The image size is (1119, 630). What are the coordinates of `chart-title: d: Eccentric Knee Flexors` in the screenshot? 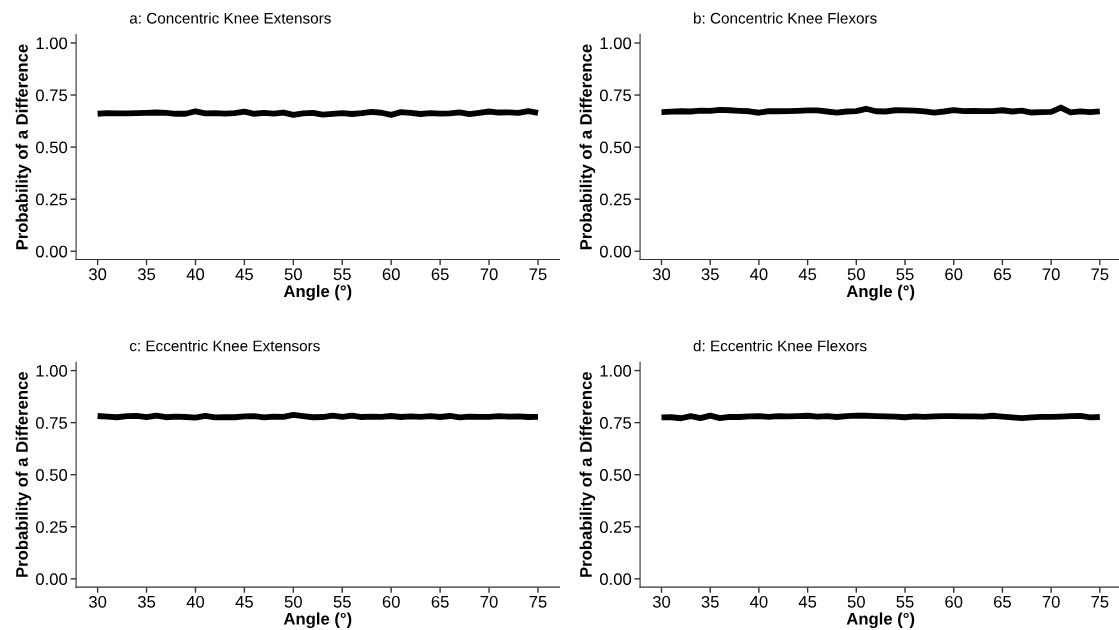 It's located at (780, 346).